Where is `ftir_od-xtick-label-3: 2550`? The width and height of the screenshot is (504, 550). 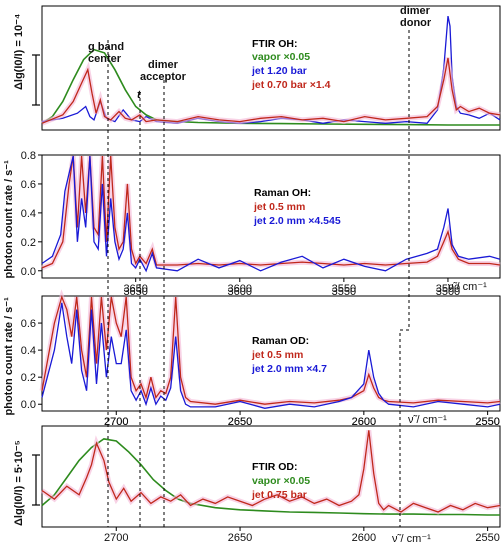 ftir_od-xtick-label-3: 2550 is located at coordinates (487, 538).